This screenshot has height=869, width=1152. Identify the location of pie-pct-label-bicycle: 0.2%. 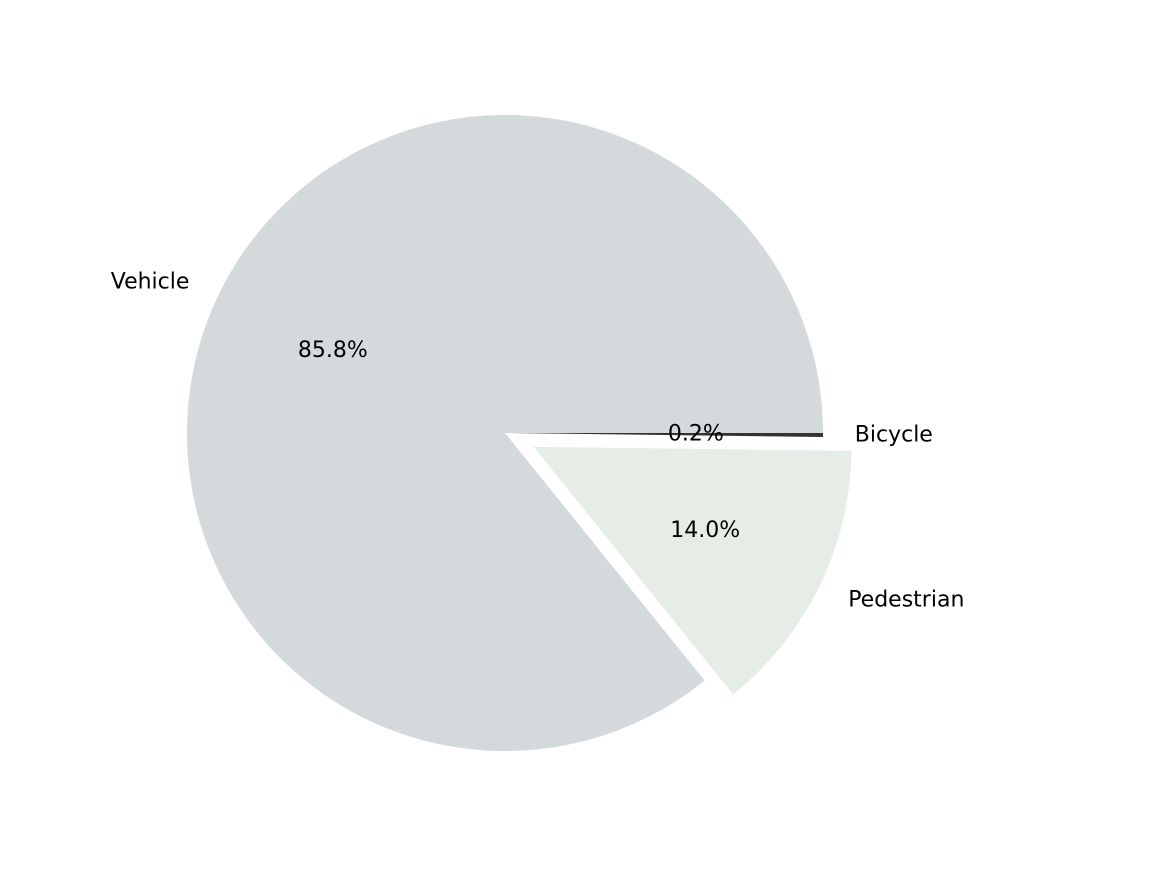
(696, 434).